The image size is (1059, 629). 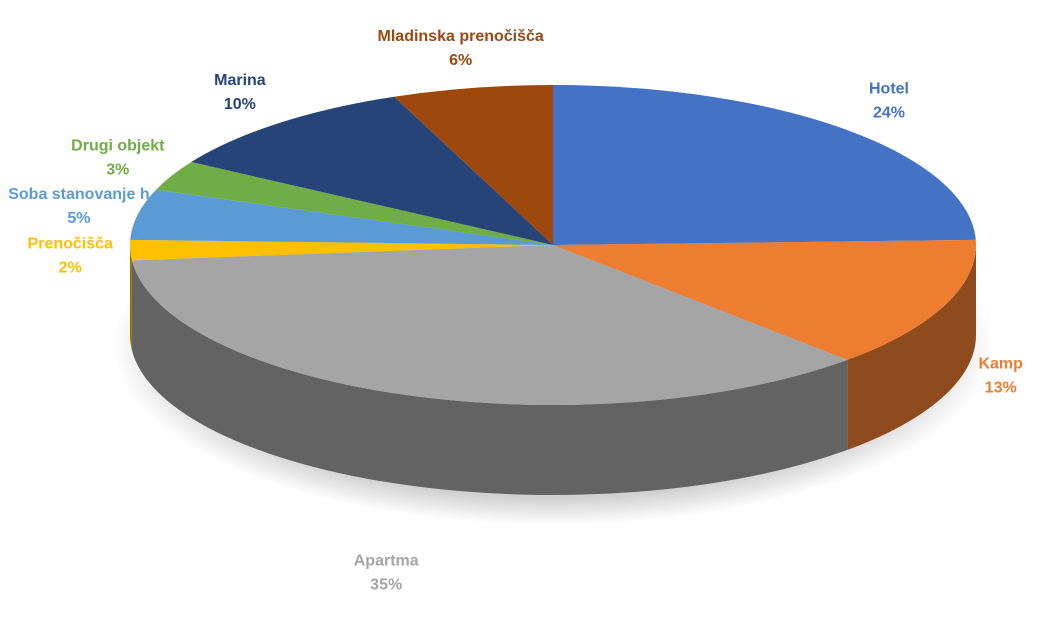 I want to click on value-label: 10%, so click(x=240, y=104).